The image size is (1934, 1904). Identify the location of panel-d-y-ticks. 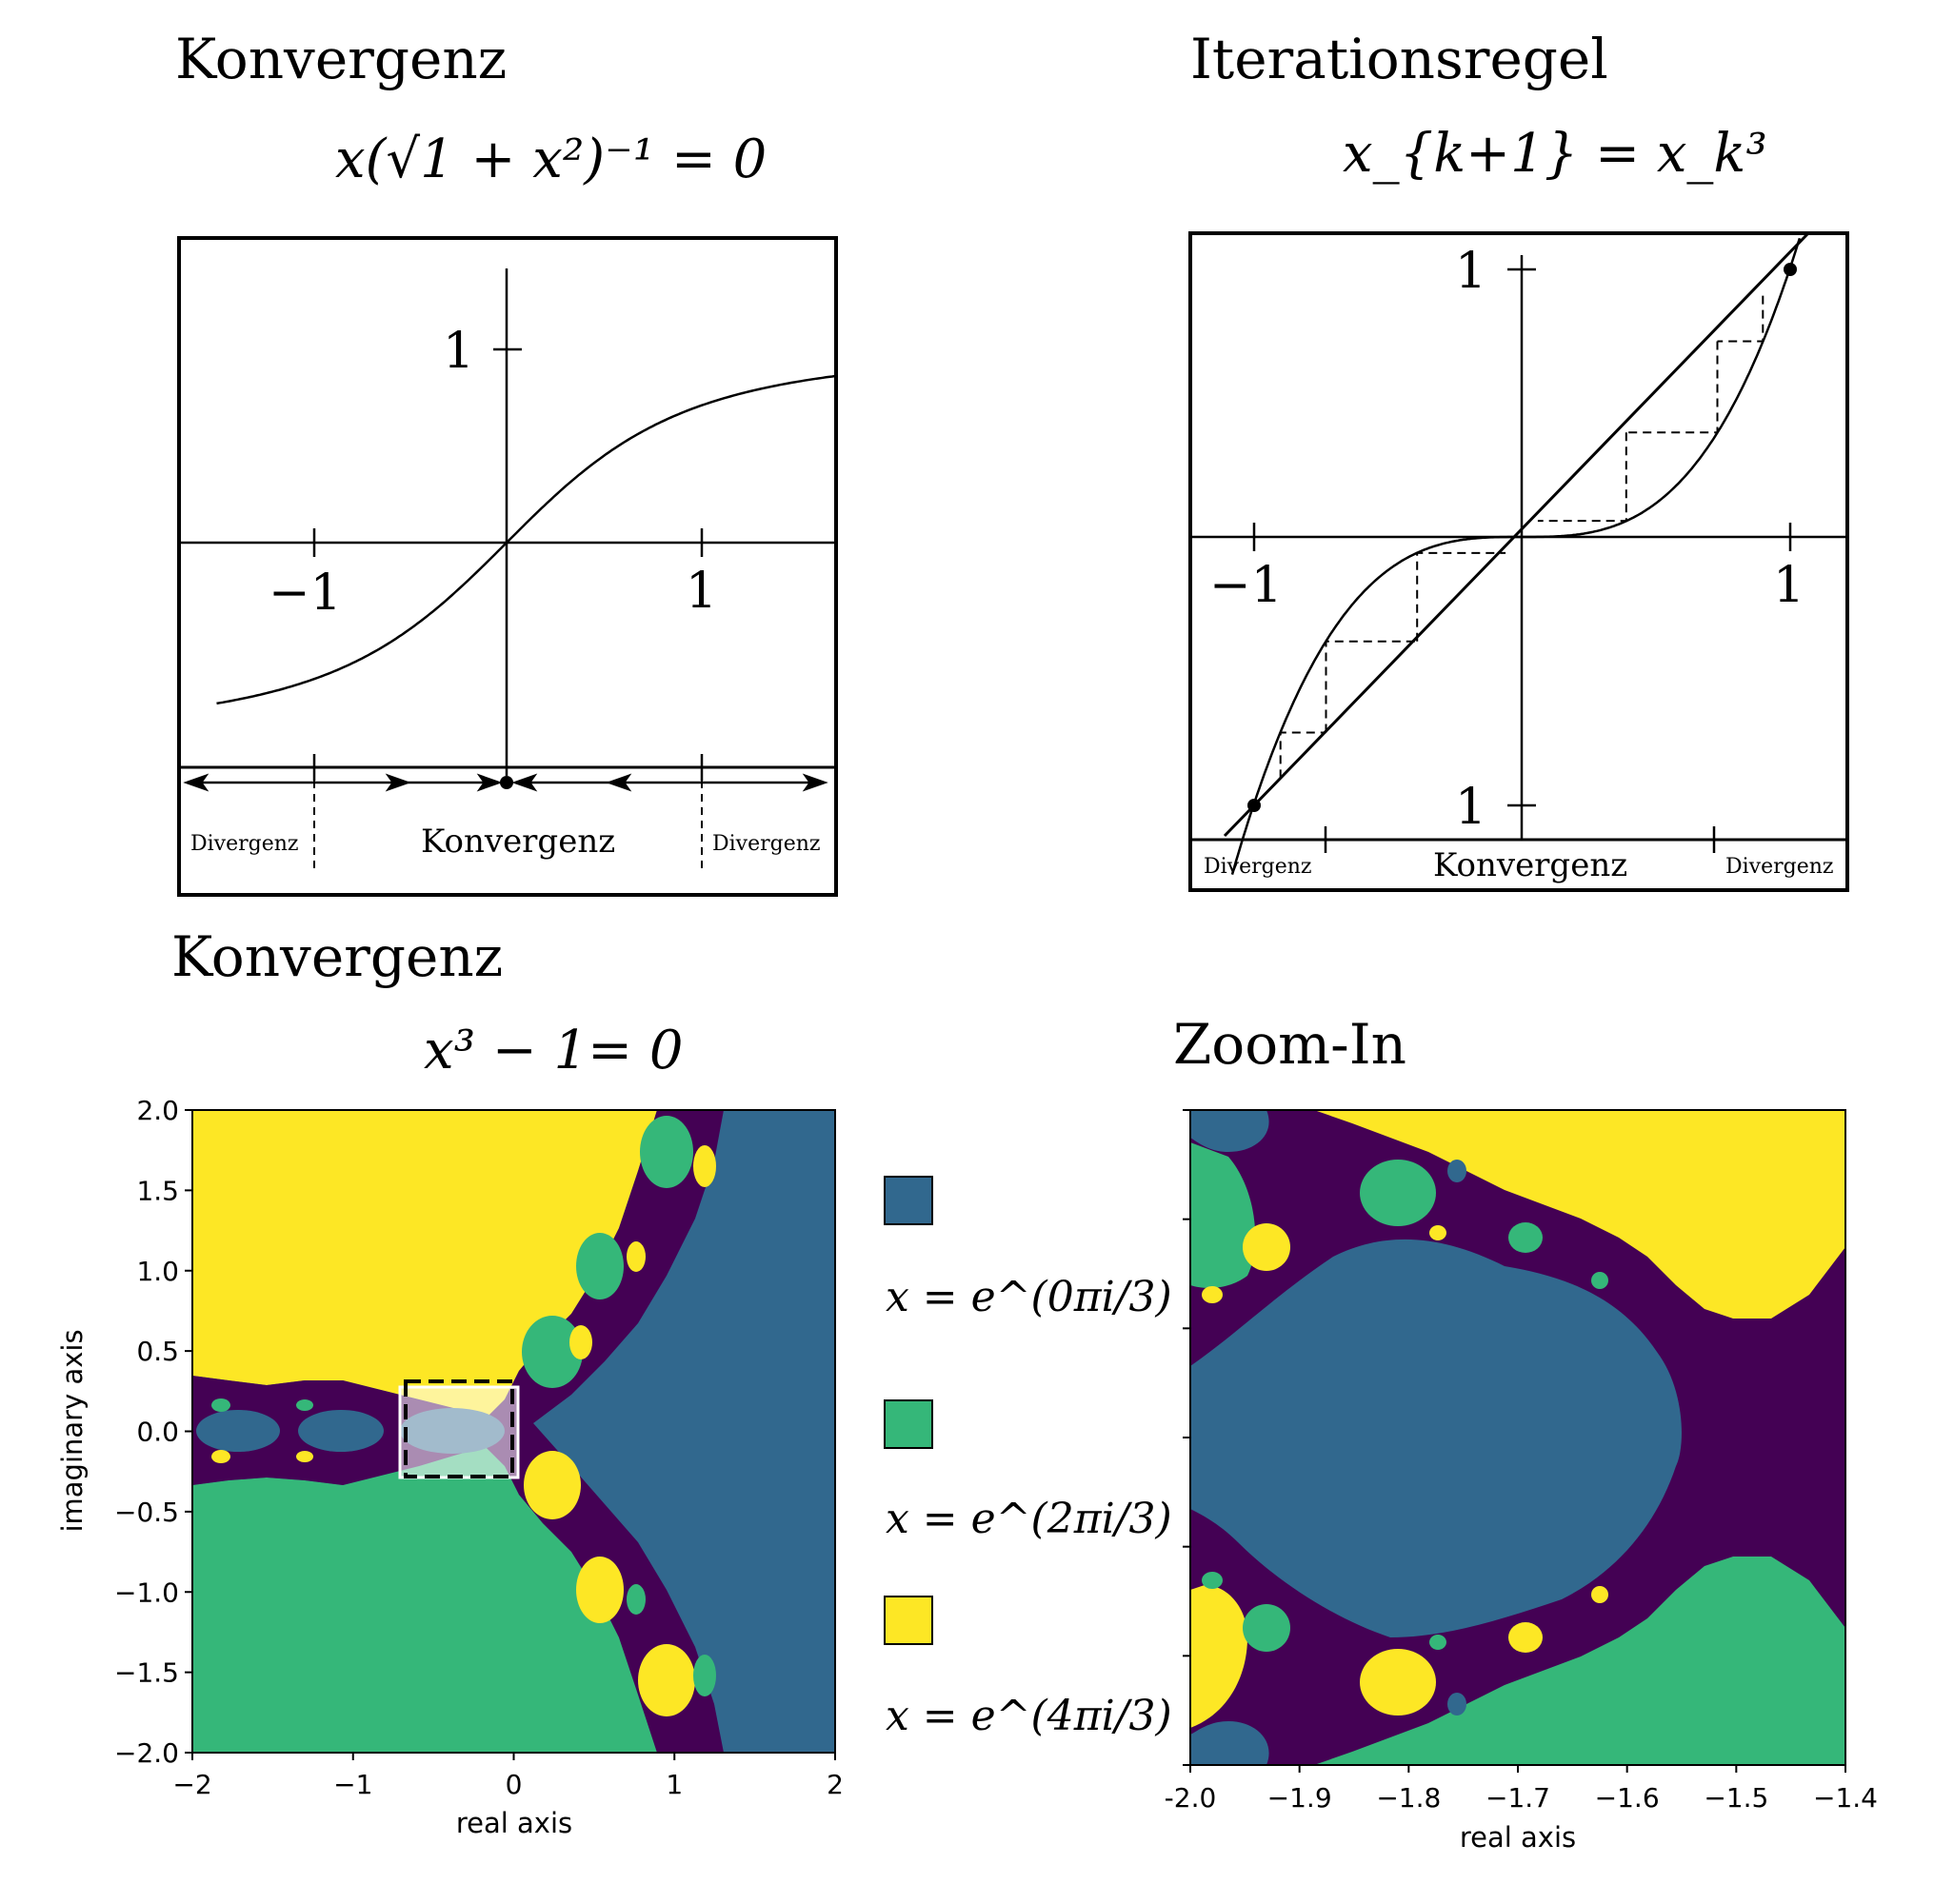
(1187, 1437).